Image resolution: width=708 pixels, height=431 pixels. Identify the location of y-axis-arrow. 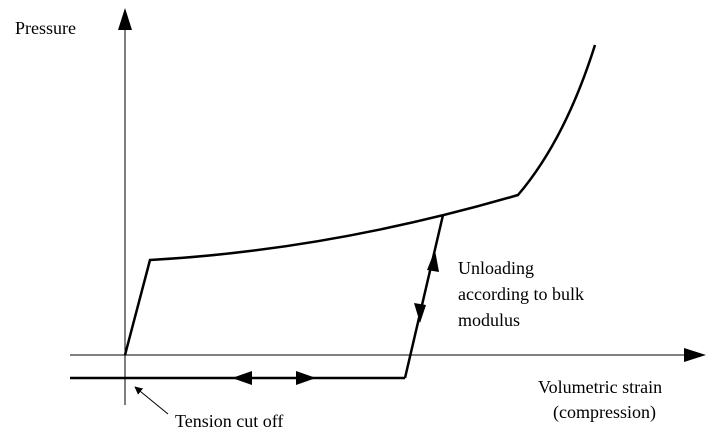
(125, 19).